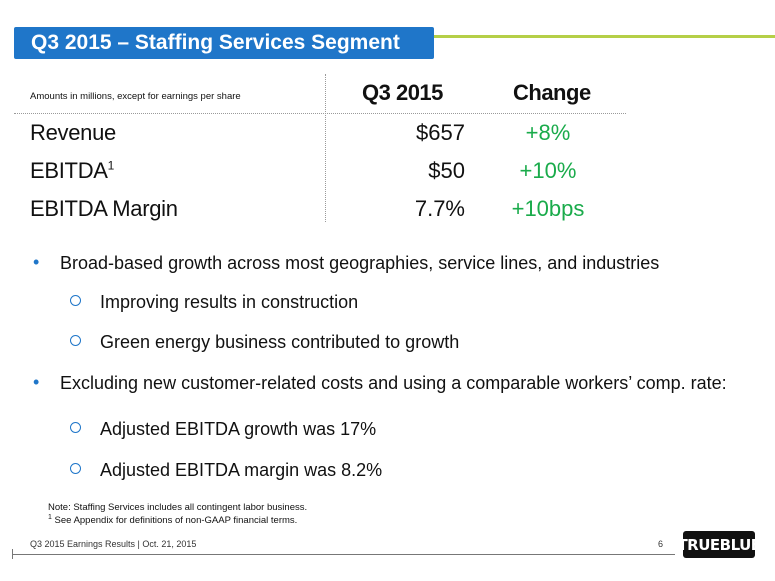  Describe the element at coordinates (320, 113) in the screenshot. I see `table-divider-horizontal` at that location.